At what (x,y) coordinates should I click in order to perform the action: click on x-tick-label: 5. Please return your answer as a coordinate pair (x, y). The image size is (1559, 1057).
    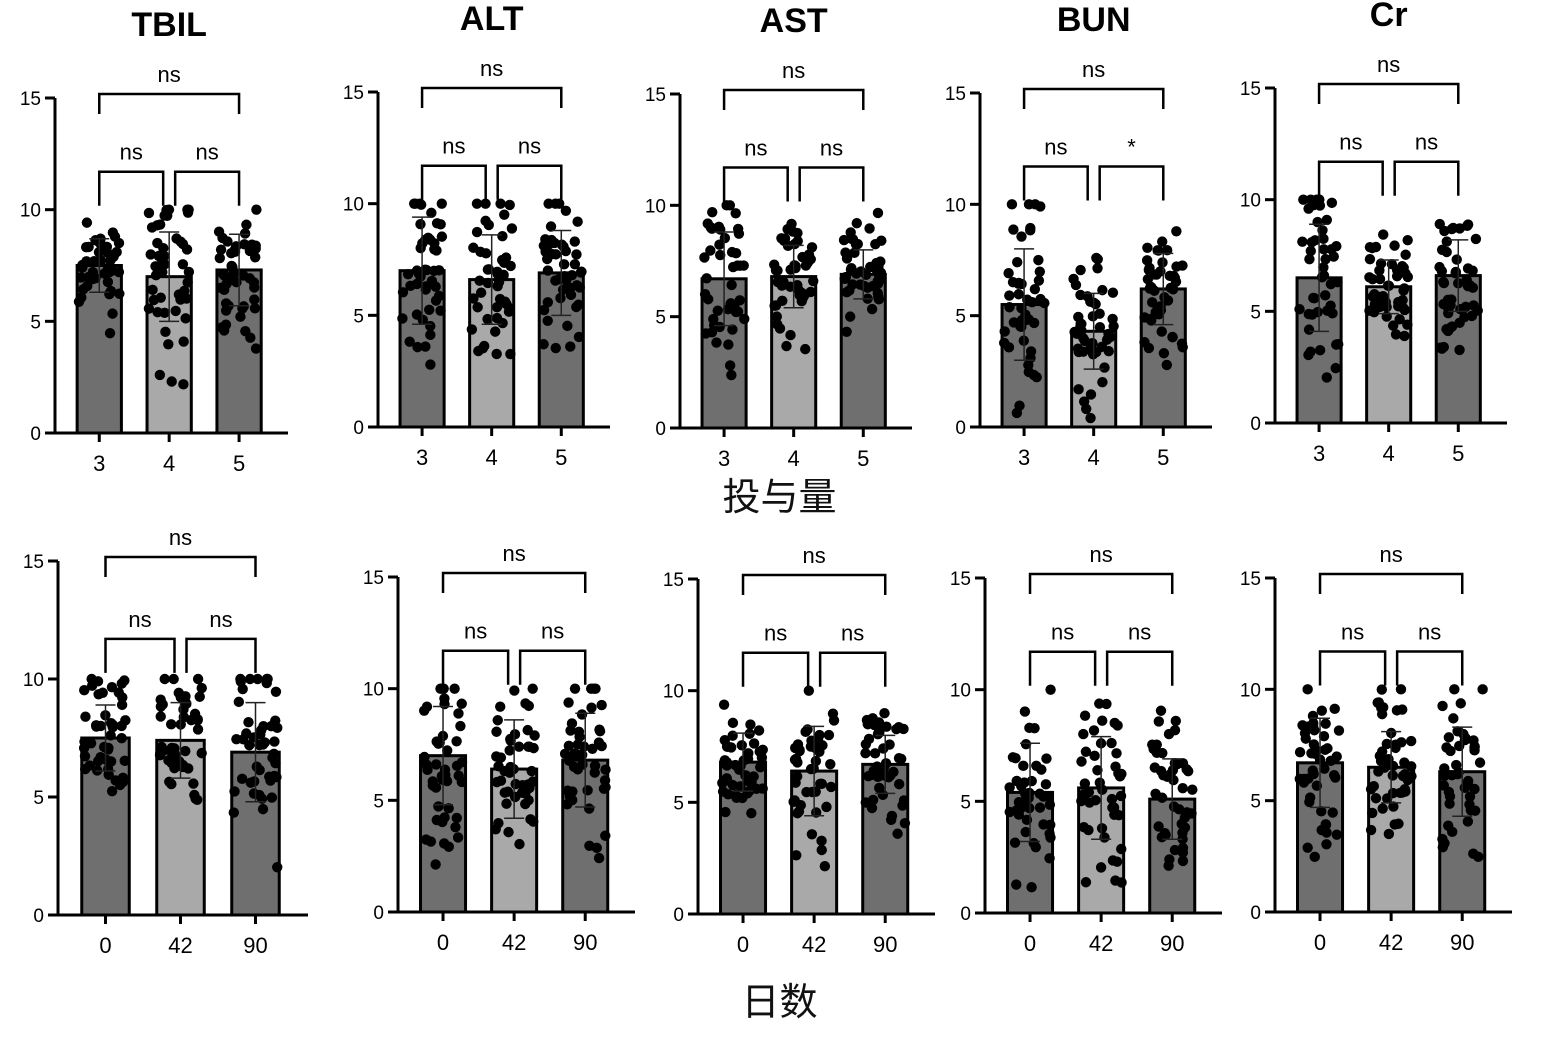
    Looking at the image, I should click on (1163, 457).